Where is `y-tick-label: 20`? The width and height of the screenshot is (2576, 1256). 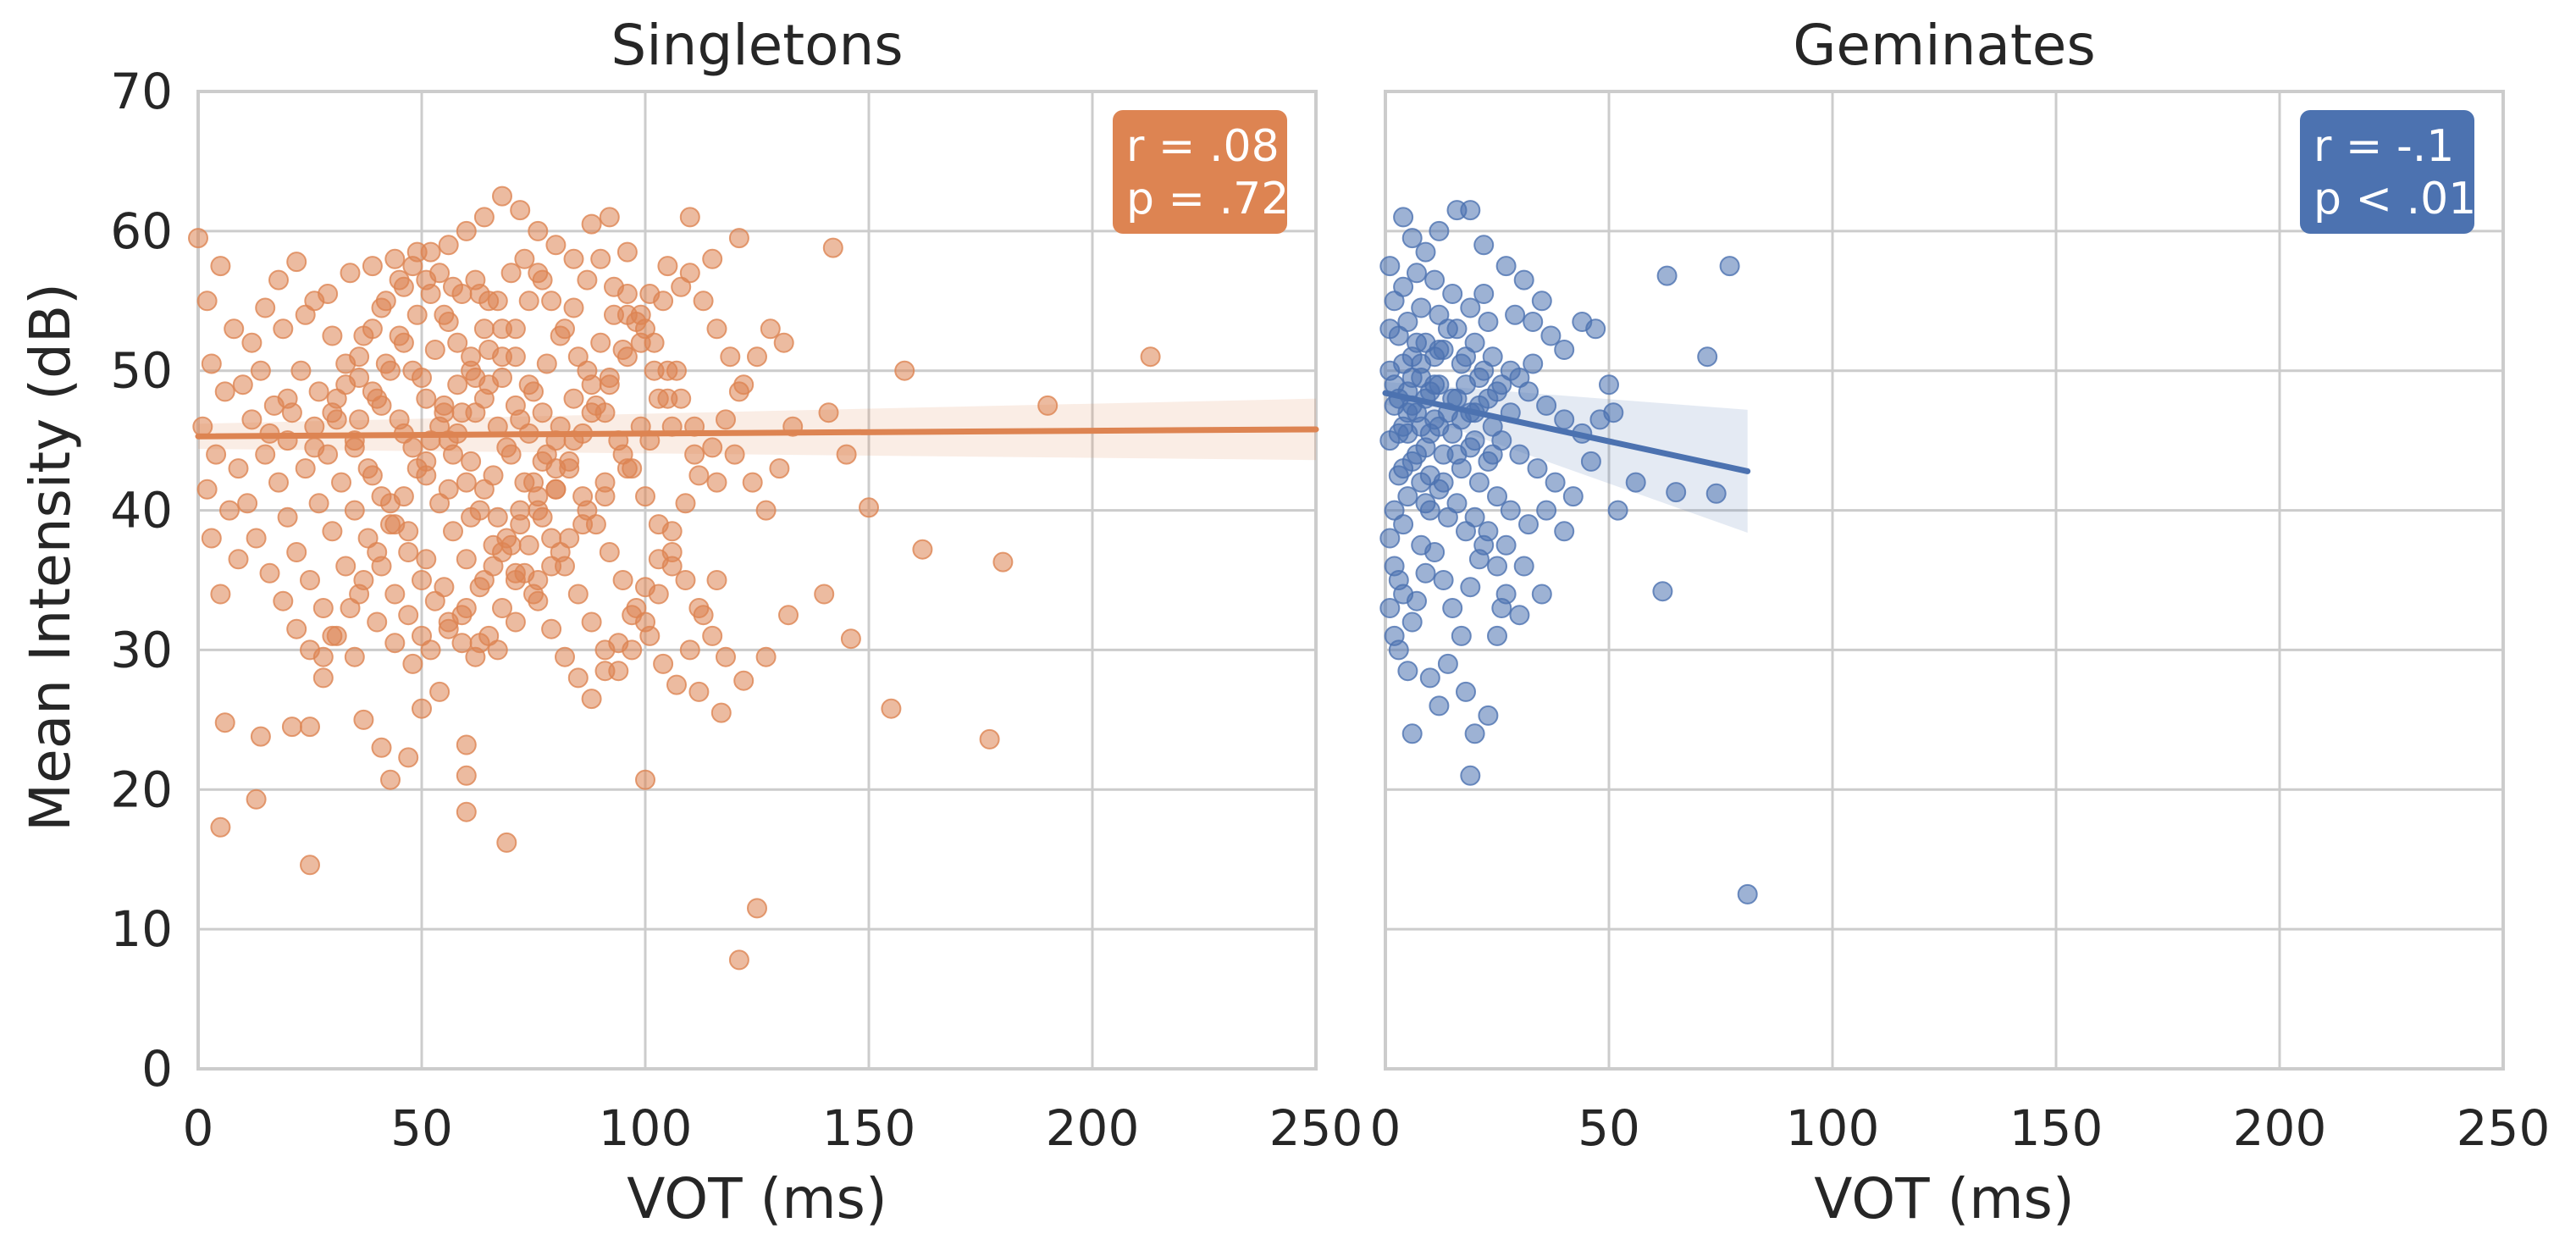 y-tick-label: 20 is located at coordinates (141, 789).